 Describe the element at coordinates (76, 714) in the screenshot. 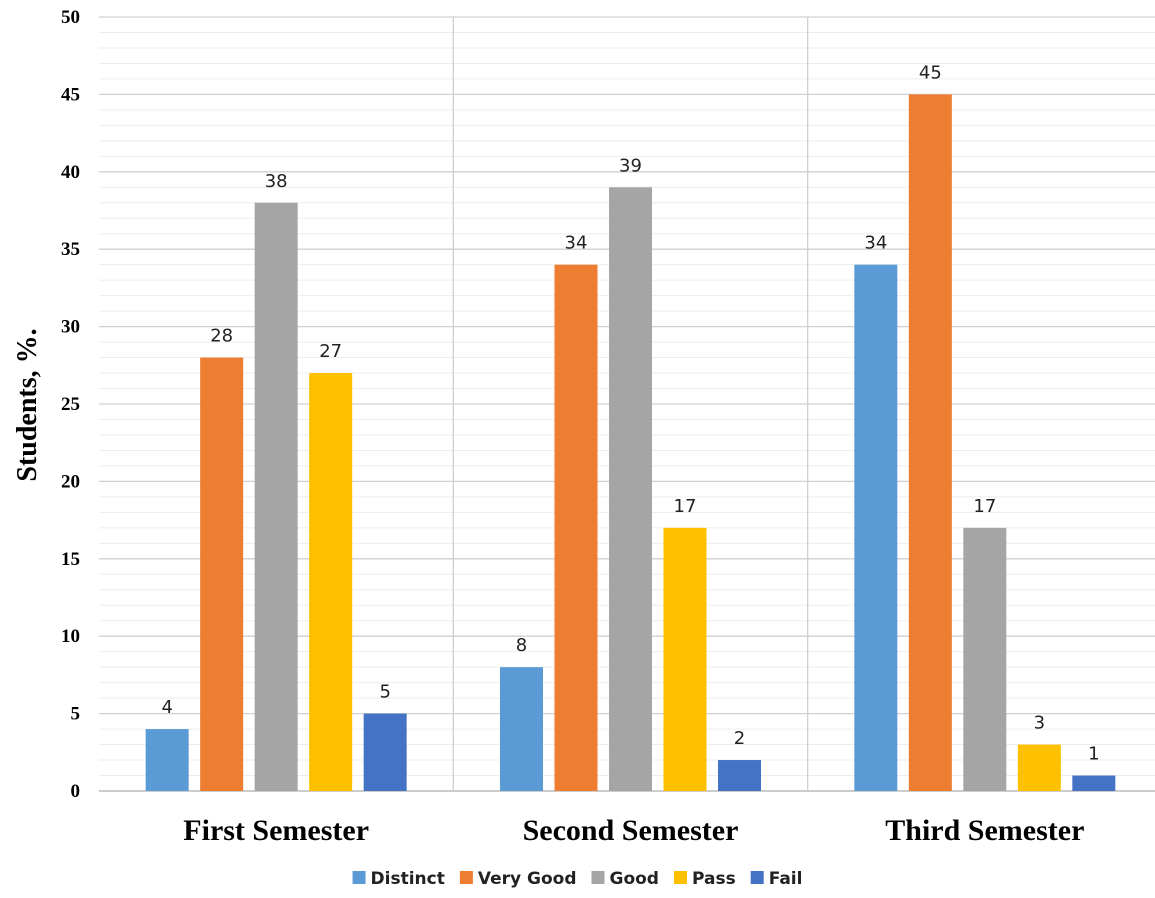

I see `y-tick-label: 5` at that location.